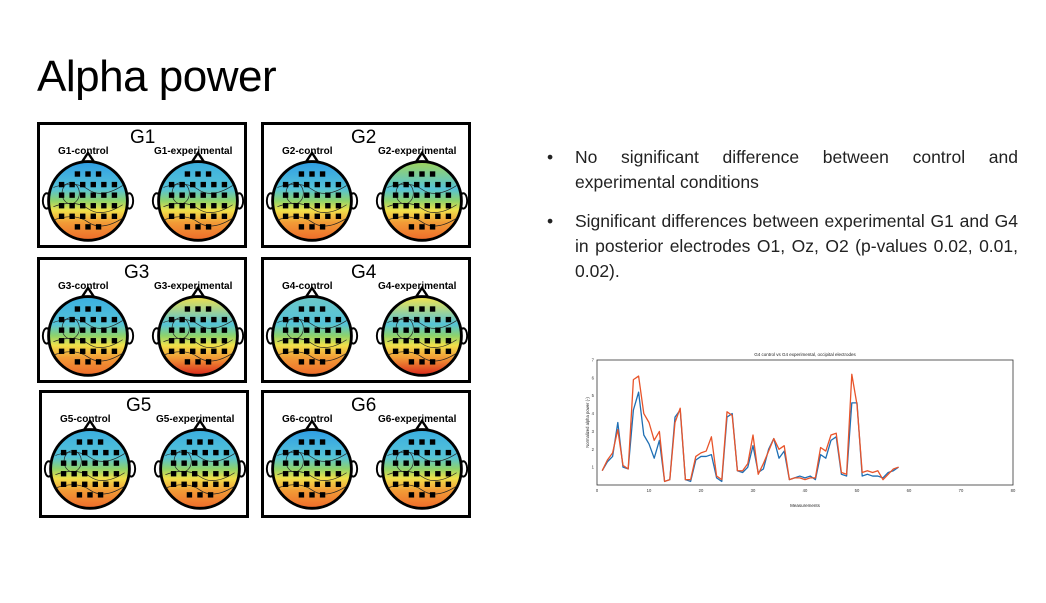  I want to click on series-line-experimental, so click(750, 428).